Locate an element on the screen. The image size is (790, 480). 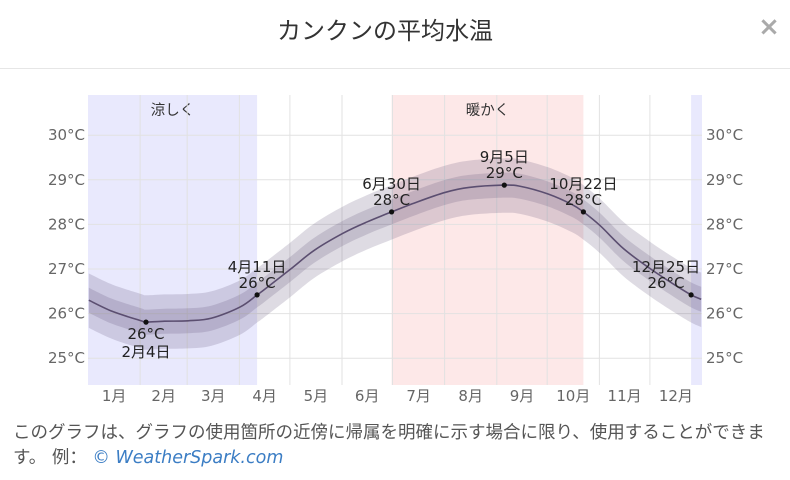
x-tick-label: 4月 is located at coordinates (264, 396).